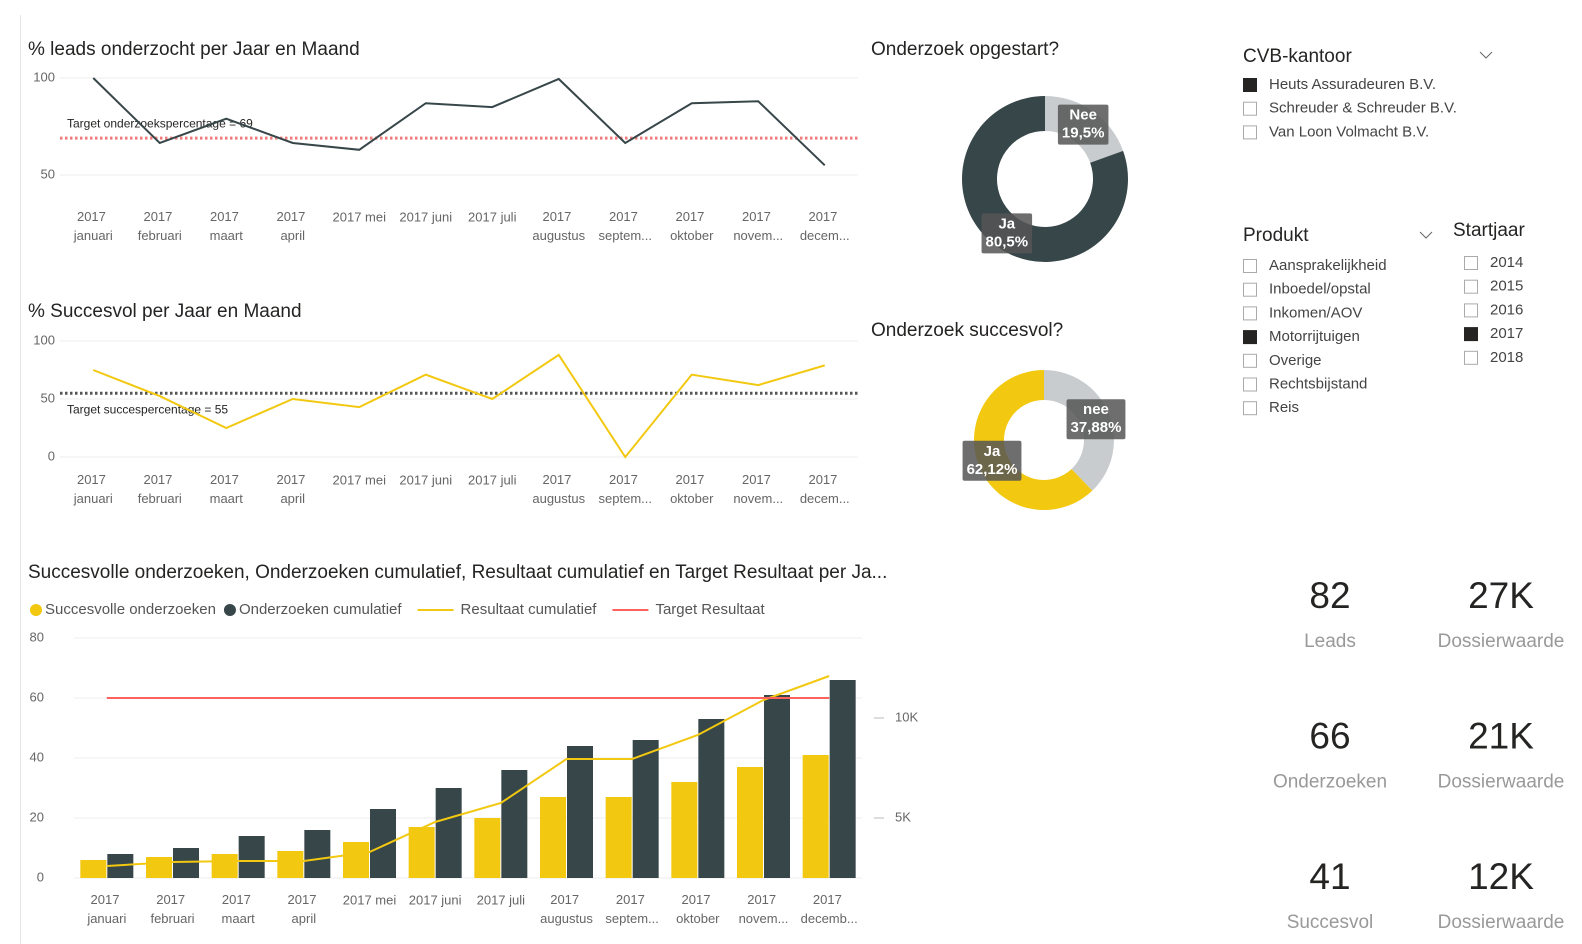 The height and width of the screenshot is (944, 1582). I want to click on slicer-item: 2017, so click(1506, 333).